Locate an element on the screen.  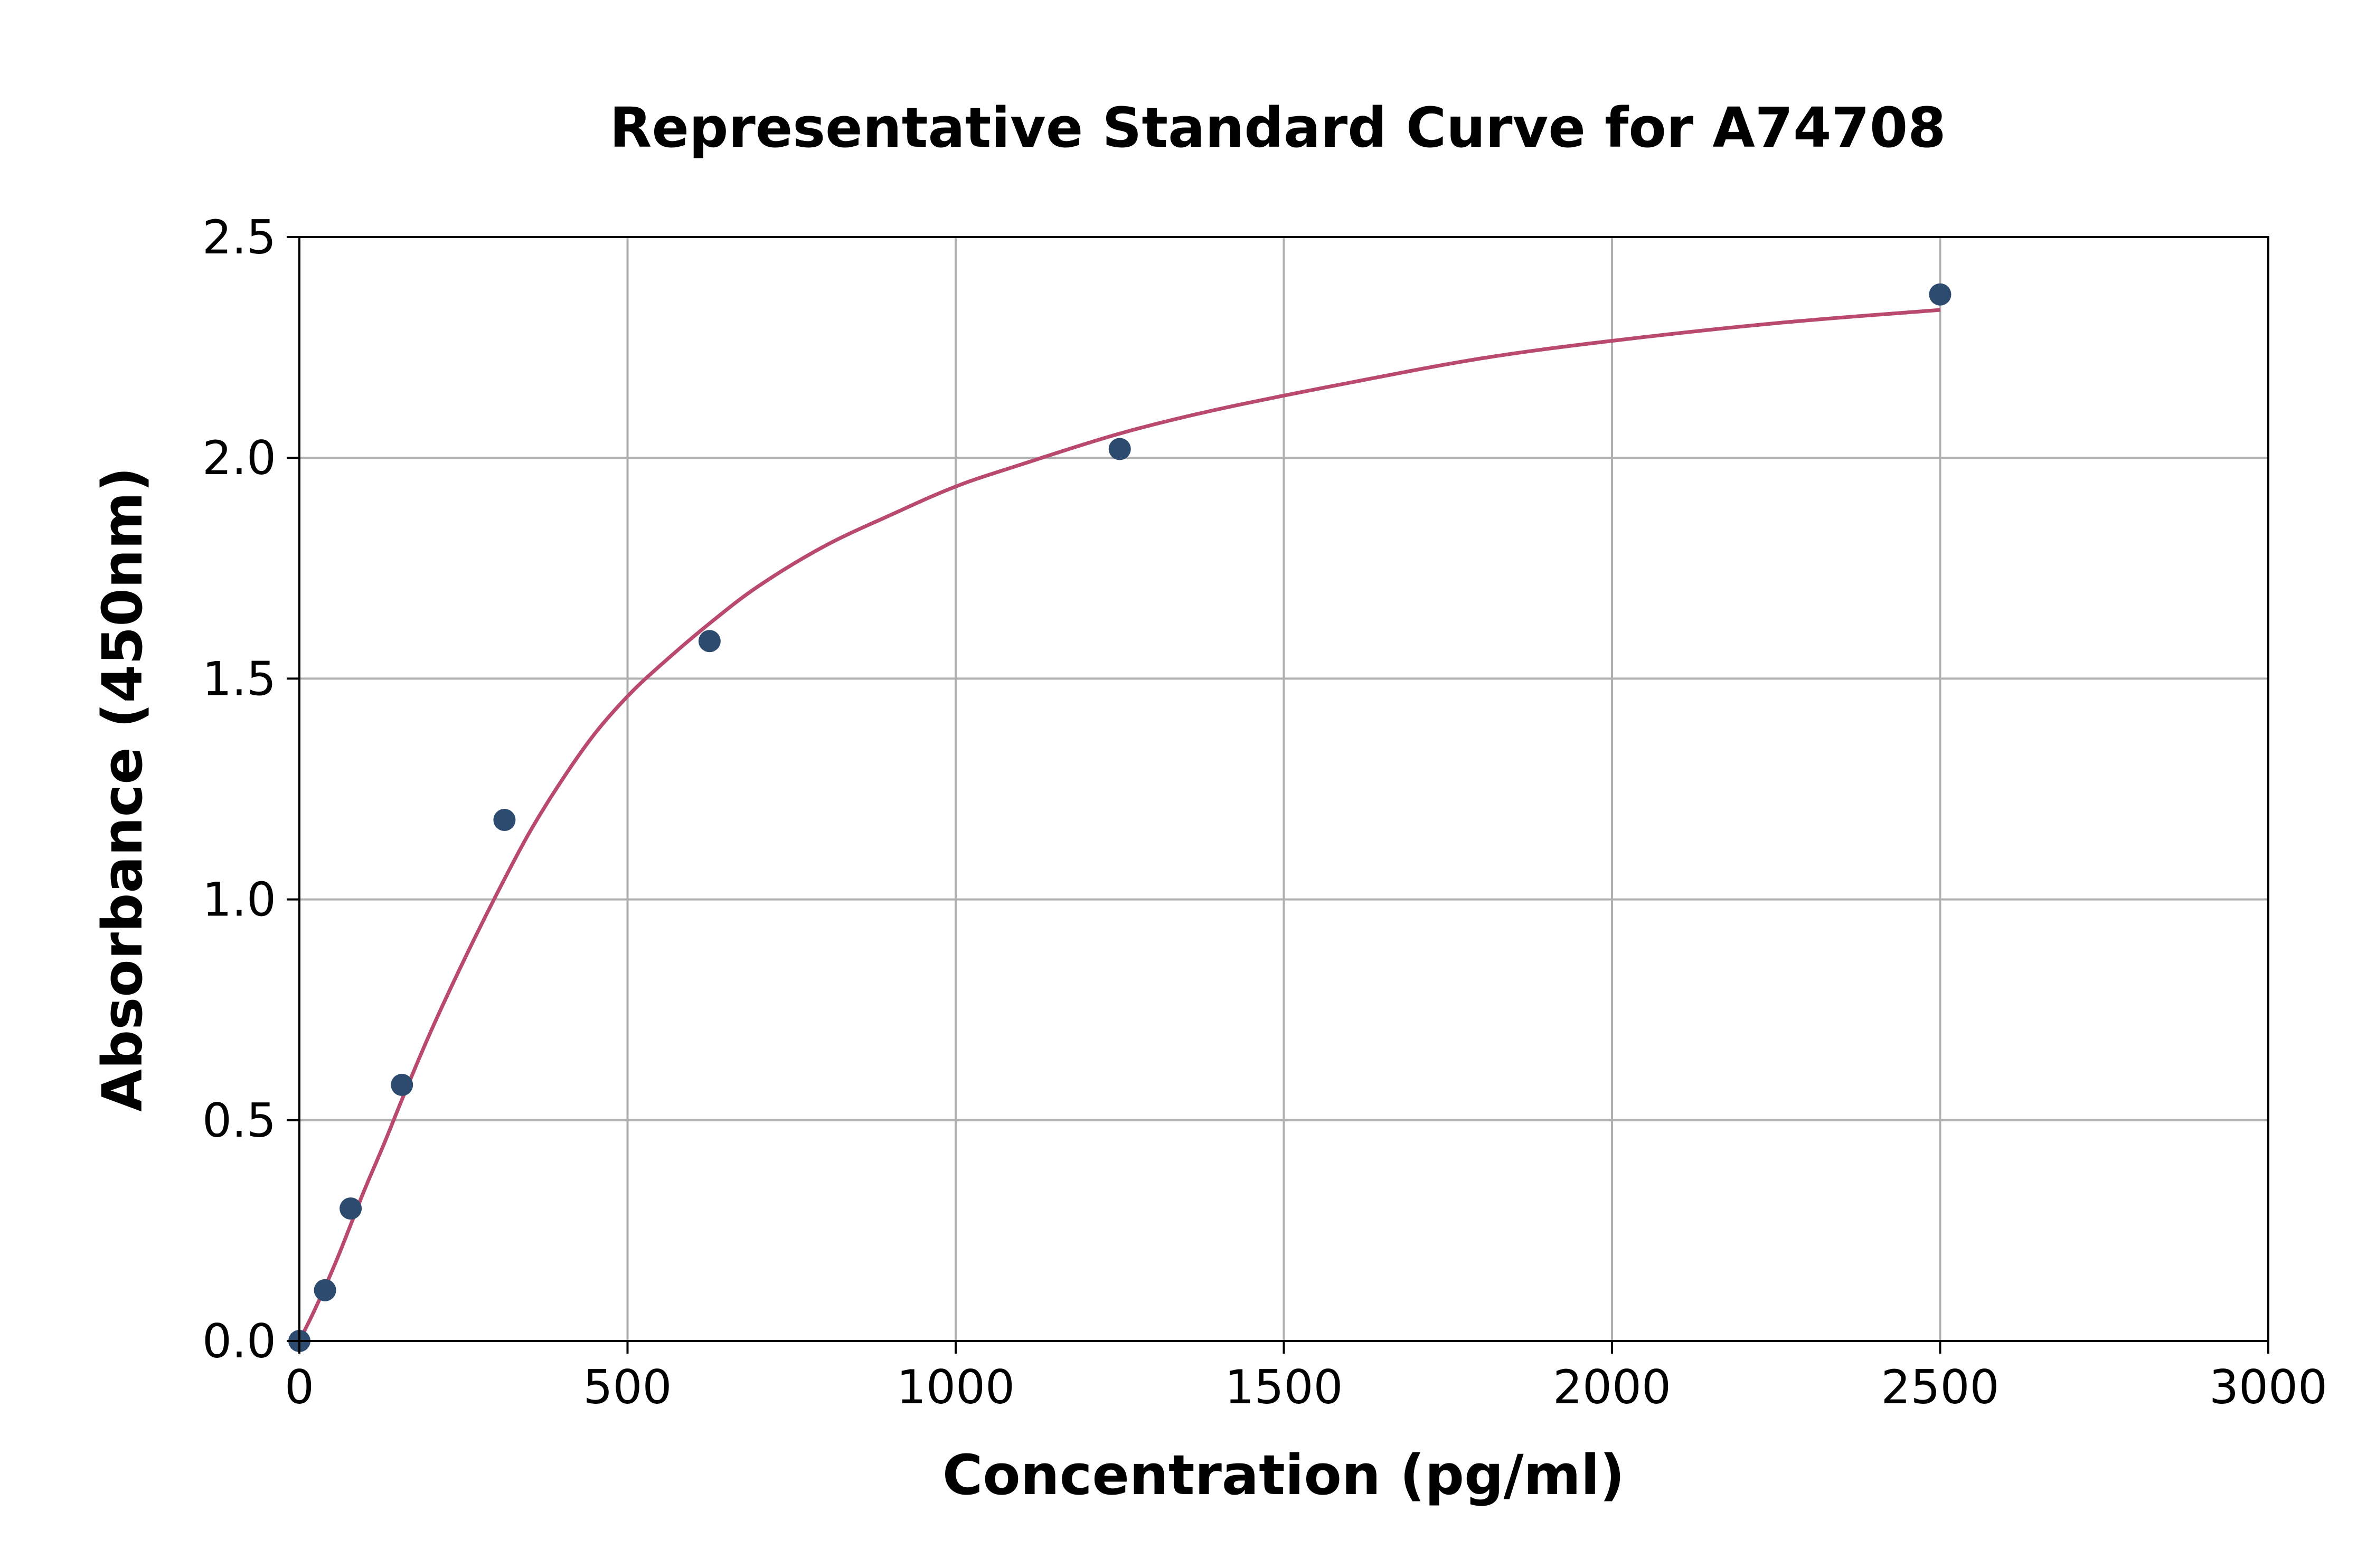
y-tick-label: 1.0 is located at coordinates (239, 900).